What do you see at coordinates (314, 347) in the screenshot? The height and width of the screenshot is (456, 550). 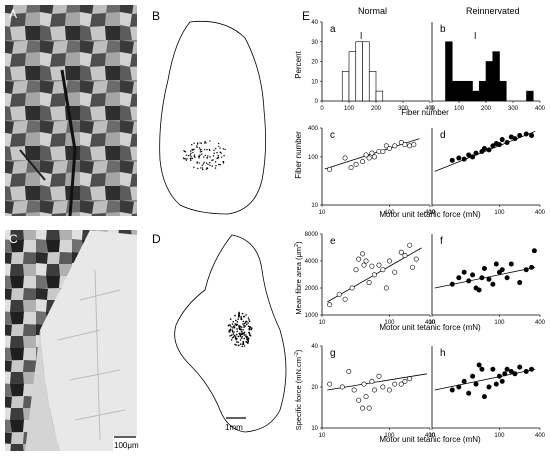 I see `y-tick-label: 40` at bounding box center [314, 347].